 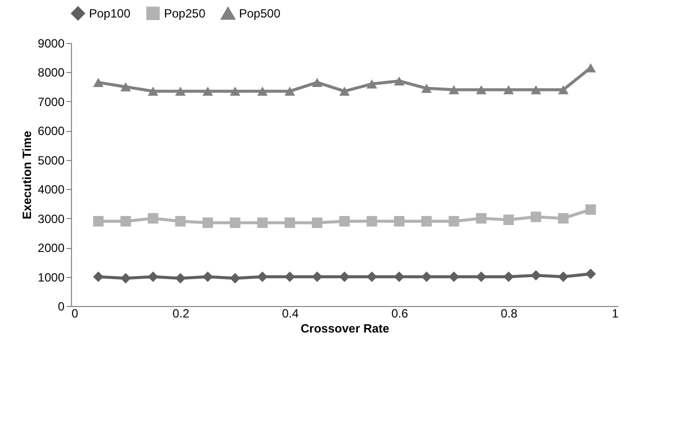 What do you see at coordinates (615, 313) in the screenshot?
I see `x-tick-label: 1` at bounding box center [615, 313].